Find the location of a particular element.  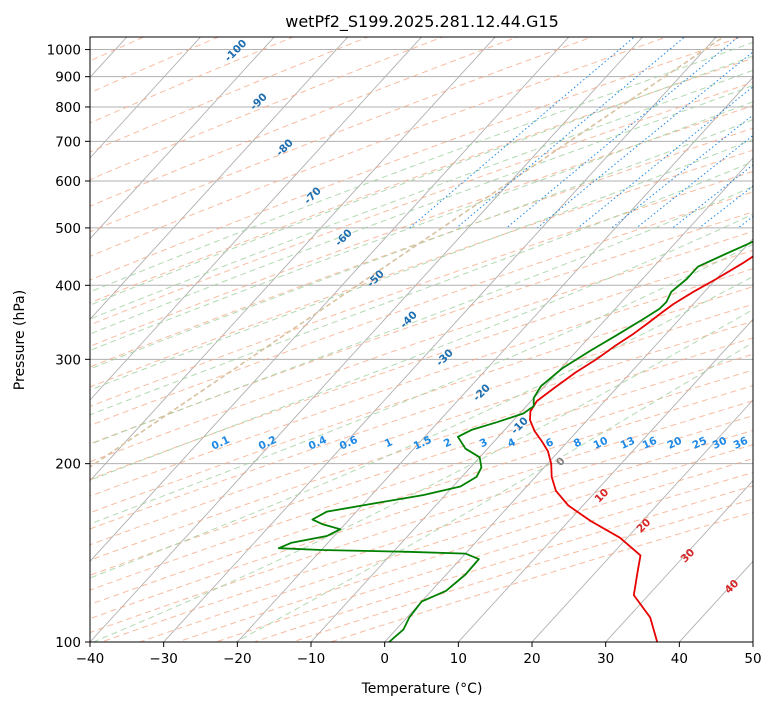

mixing-ratio-label: 1 is located at coordinates (389, 443).